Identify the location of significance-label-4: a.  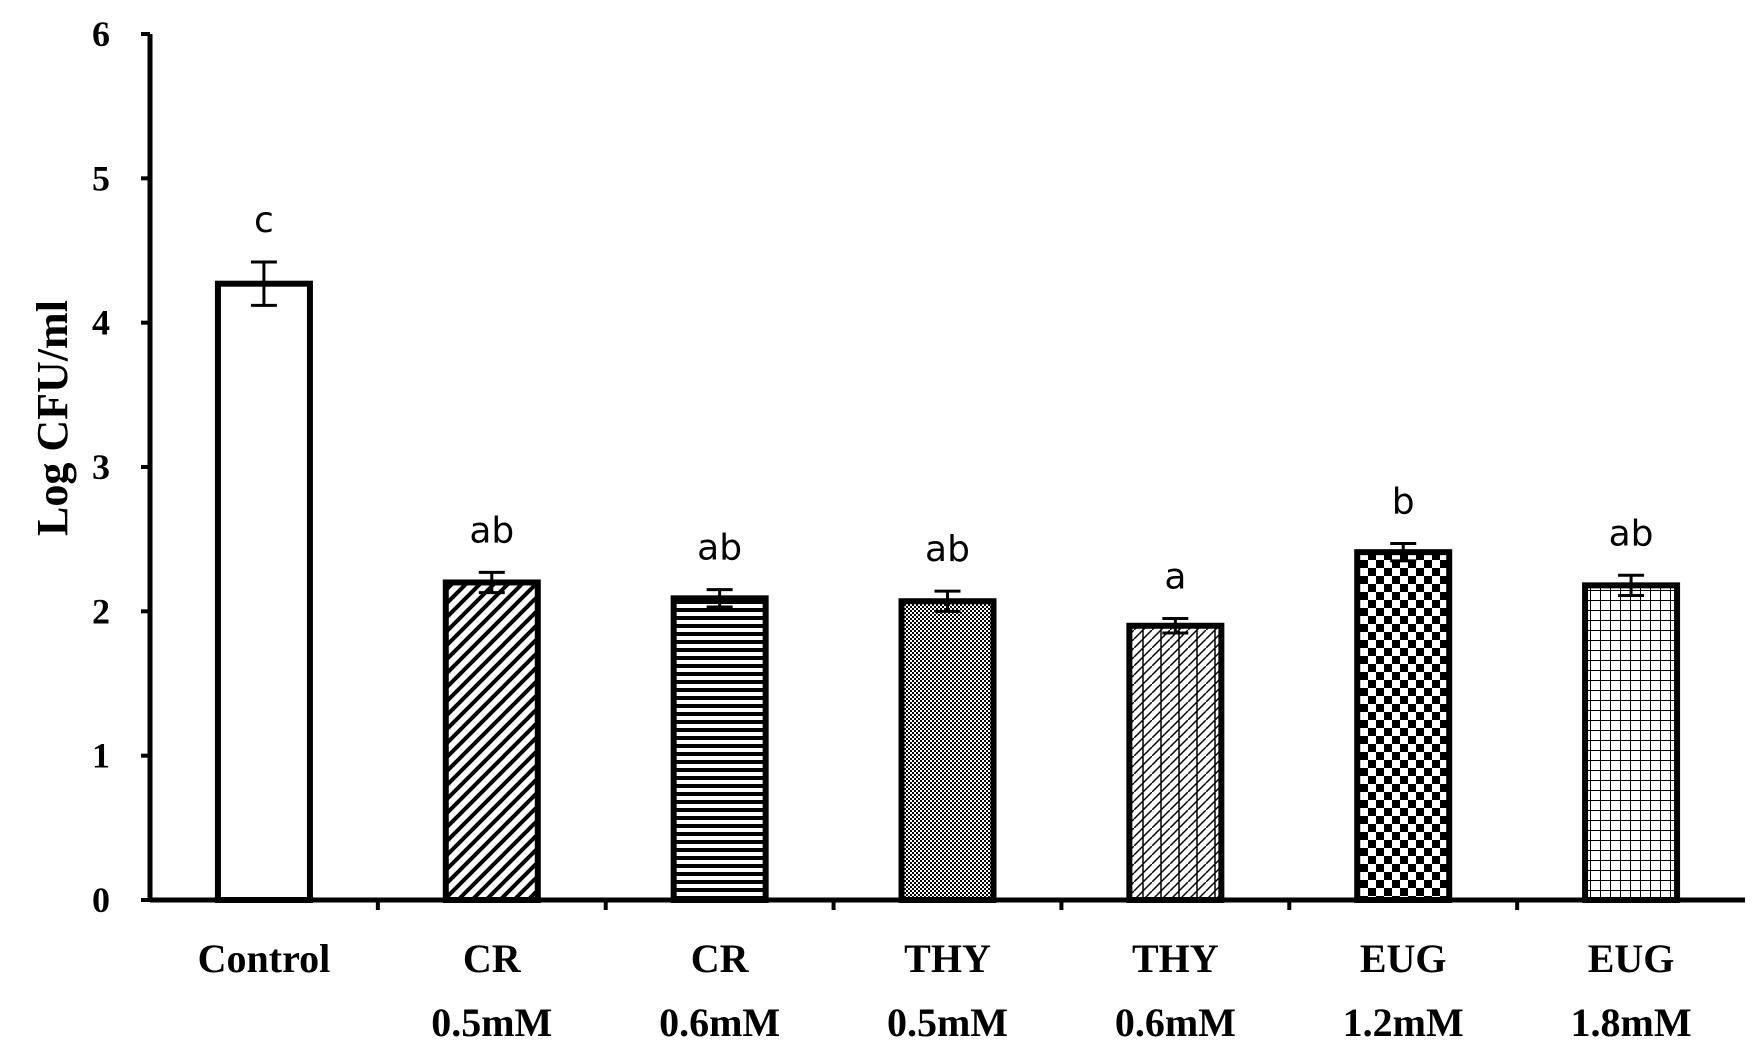
(1175, 577).